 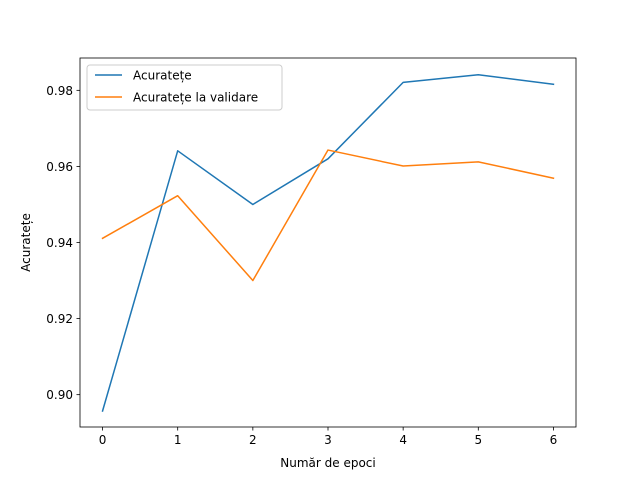 What do you see at coordinates (59, 167) in the screenshot?
I see `y-tick-label: 0.96` at bounding box center [59, 167].